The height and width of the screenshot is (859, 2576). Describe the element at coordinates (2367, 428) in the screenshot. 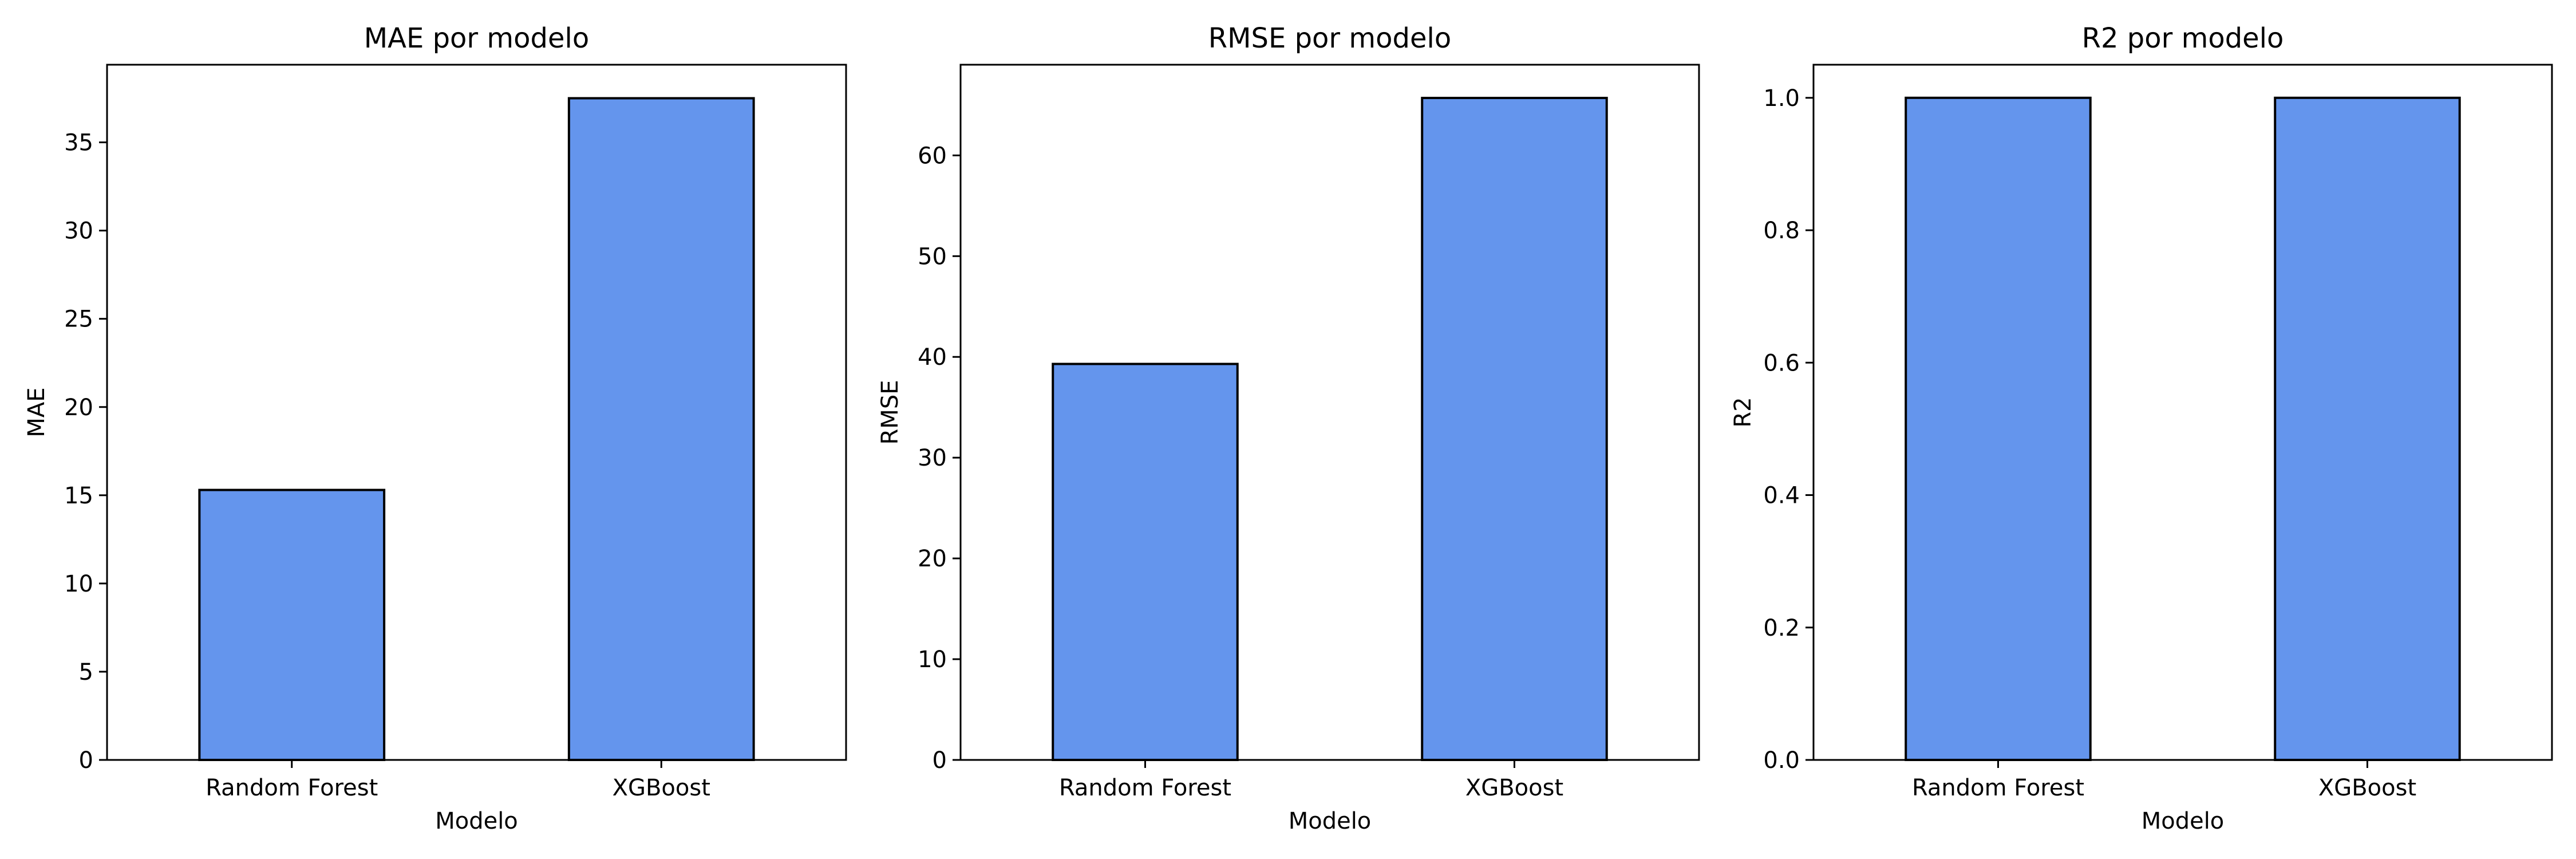

I see `bar-r2-xgboost` at that location.